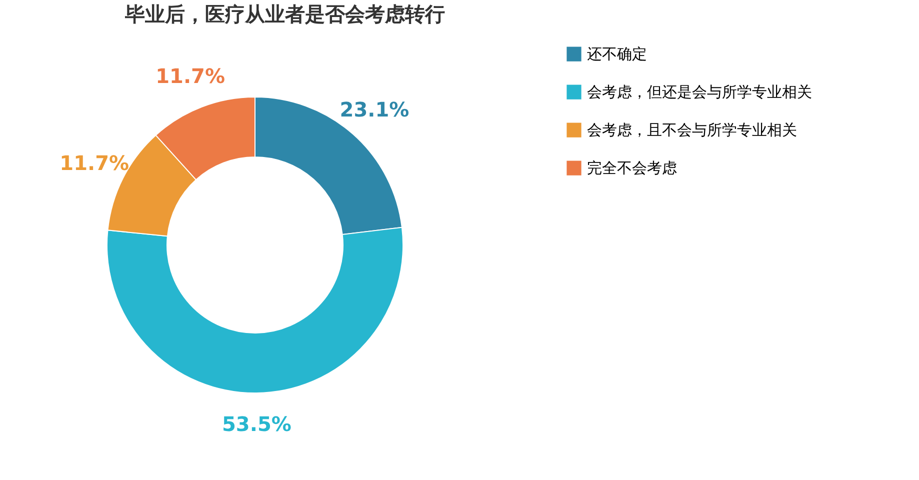 The image size is (919, 480). I want to click on chart-title: 毕业后，医疗从业者是否会考虑转行, so click(284, 14).